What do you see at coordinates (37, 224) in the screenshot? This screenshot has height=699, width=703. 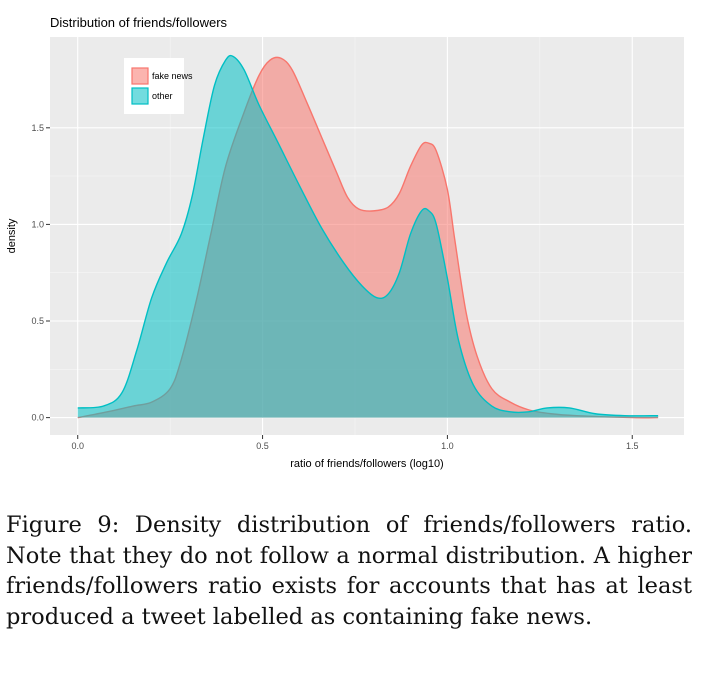 I see `y-tick-label: 1.0` at bounding box center [37, 224].